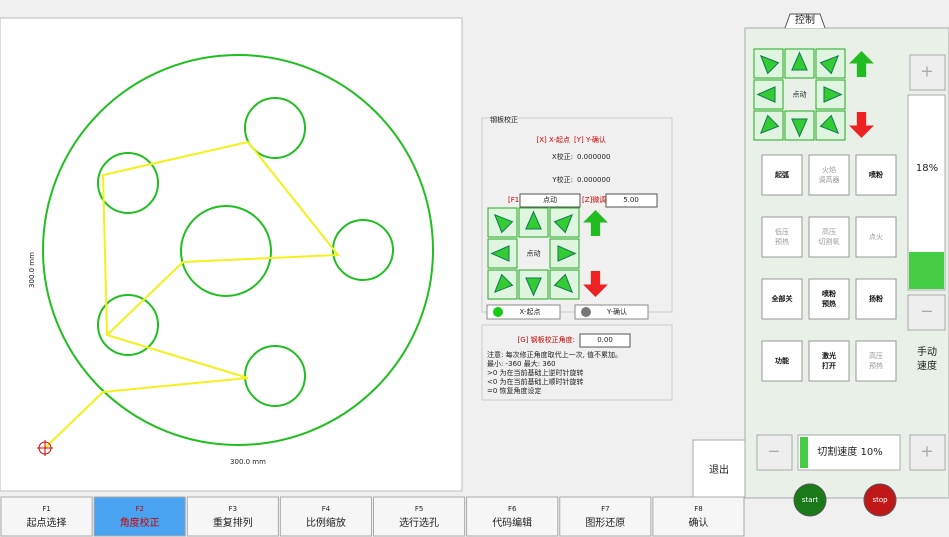 The image size is (949, 537). I want to click on tab, so click(805, 21).